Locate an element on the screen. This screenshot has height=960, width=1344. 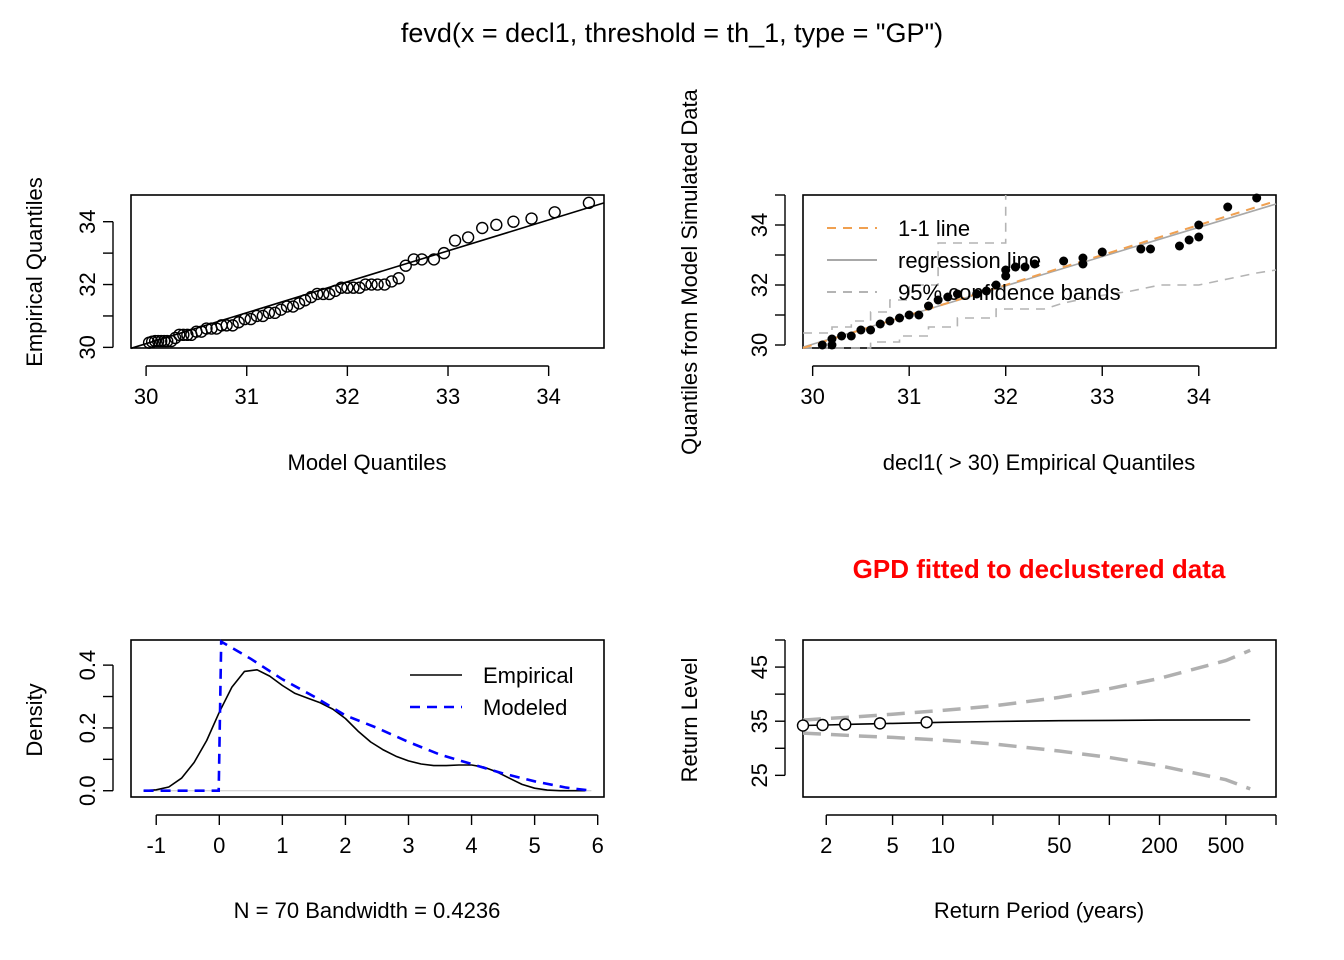
qq-simulated-ylabel: Quantiles from Model Simulated Data is located at coordinates (689, 271).